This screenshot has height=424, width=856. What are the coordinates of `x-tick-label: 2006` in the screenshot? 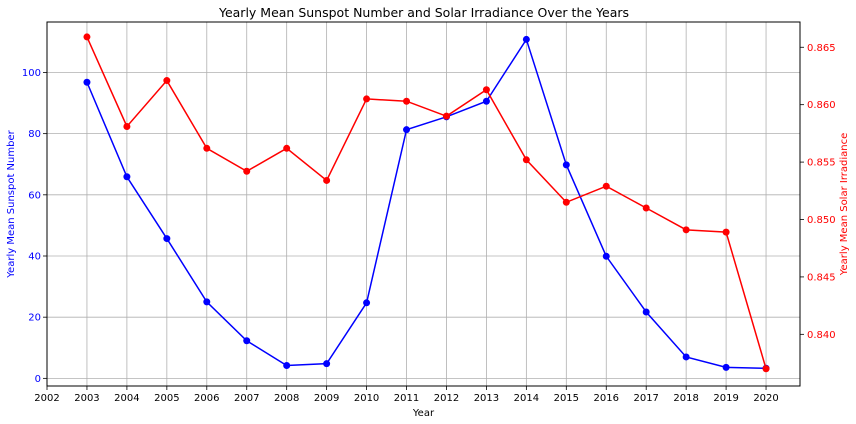 It's located at (206, 398).